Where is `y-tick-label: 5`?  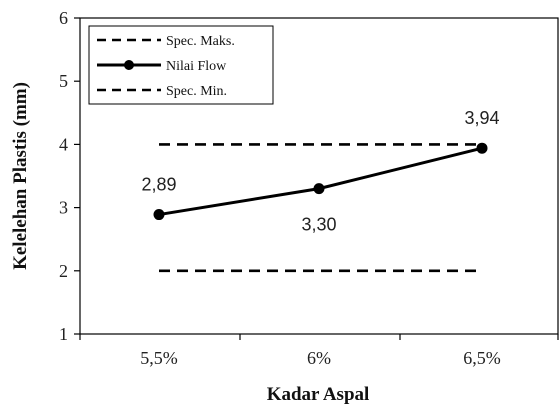 y-tick-label: 5 is located at coordinates (63, 81).